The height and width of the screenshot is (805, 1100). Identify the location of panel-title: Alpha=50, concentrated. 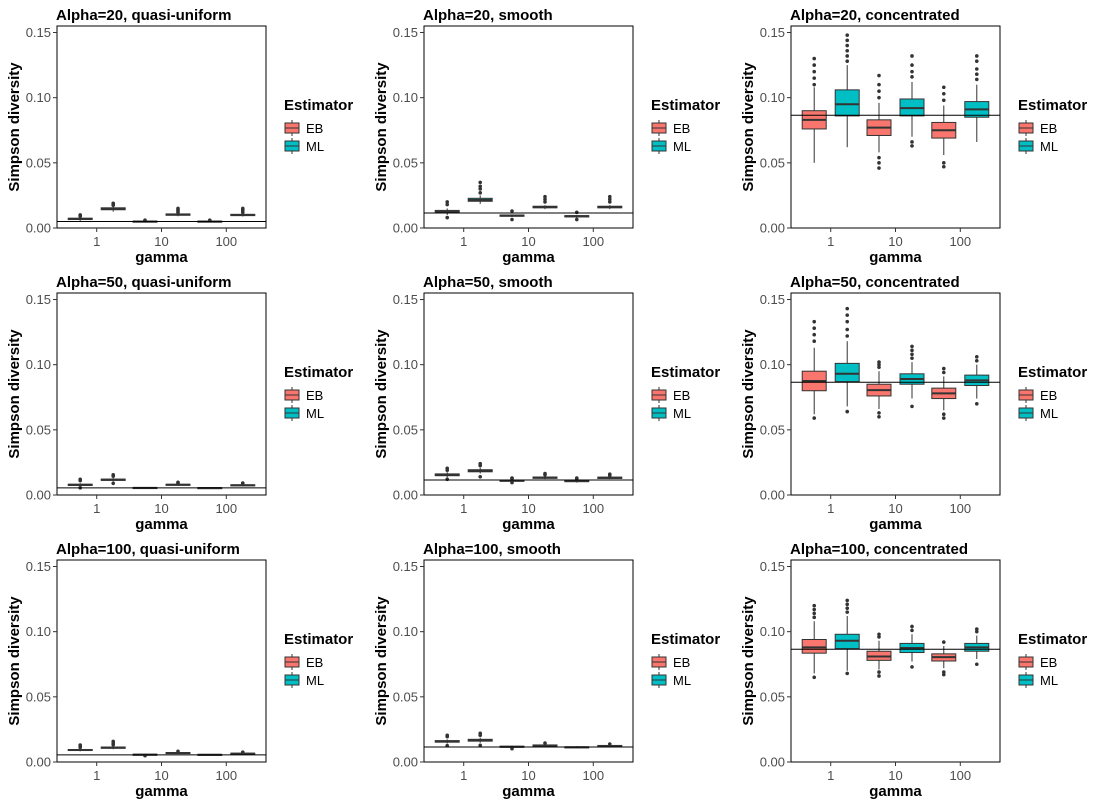
(875, 282).